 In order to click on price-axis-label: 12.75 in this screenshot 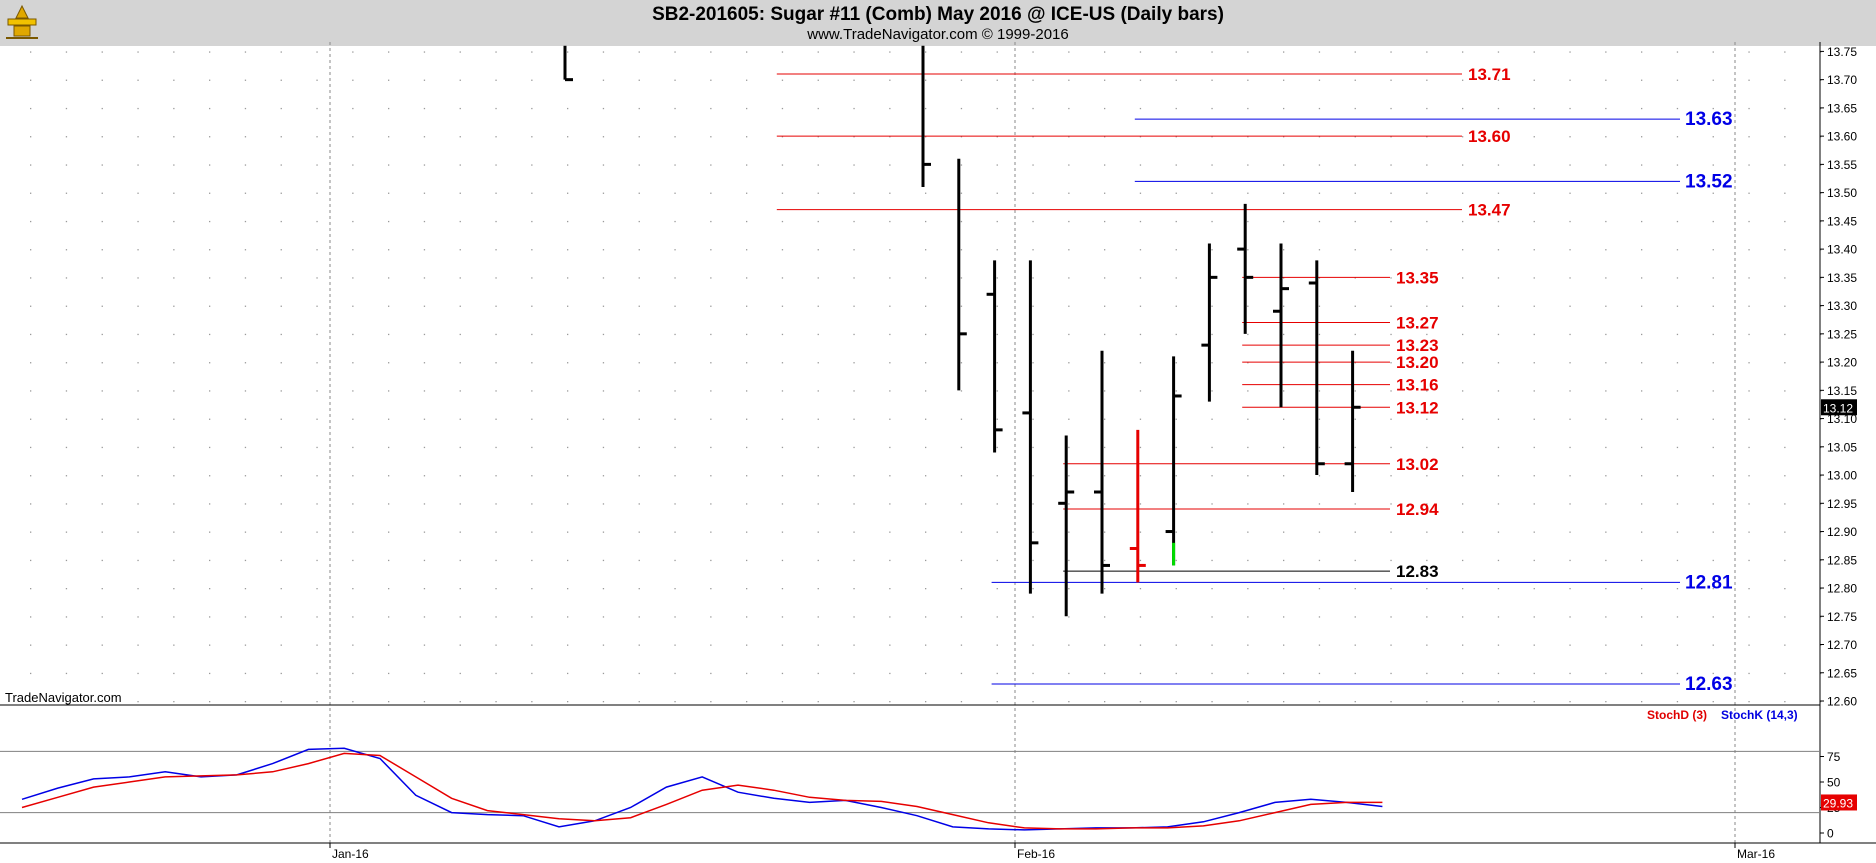, I will do `click(1842, 617)`.